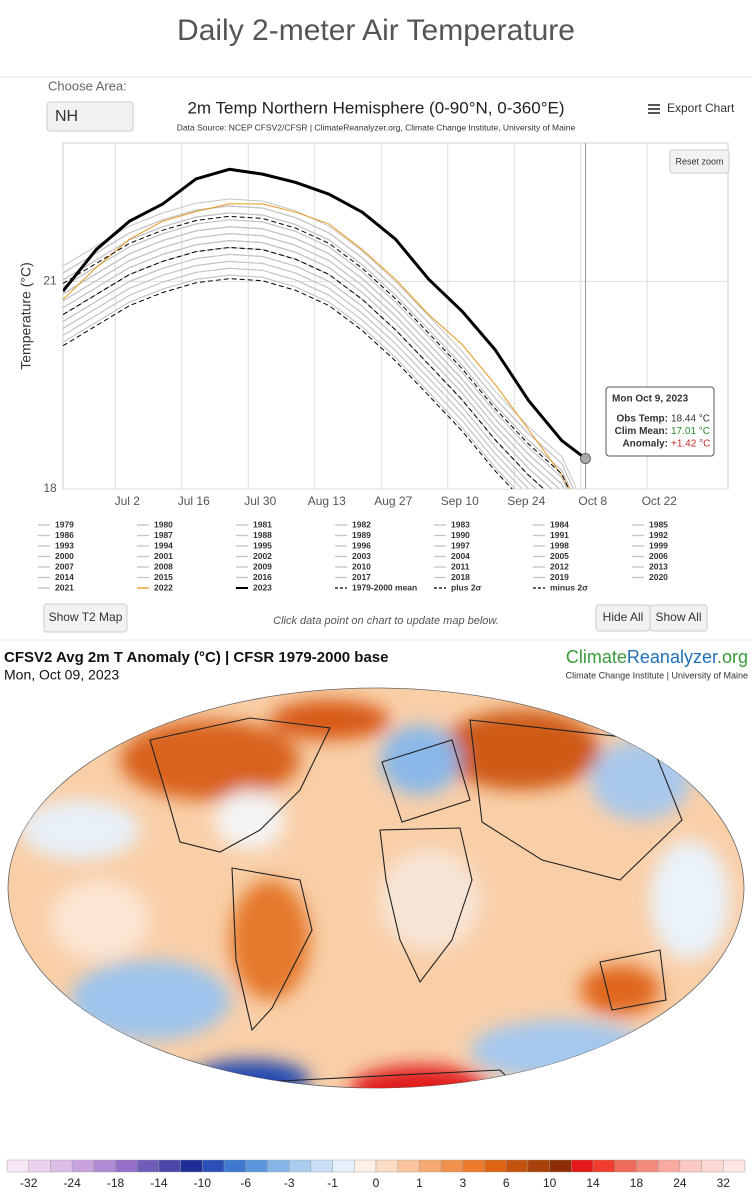 The image size is (752, 1200). Describe the element at coordinates (64, 566) in the screenshot. I see `legend-label: 2007` at that location.